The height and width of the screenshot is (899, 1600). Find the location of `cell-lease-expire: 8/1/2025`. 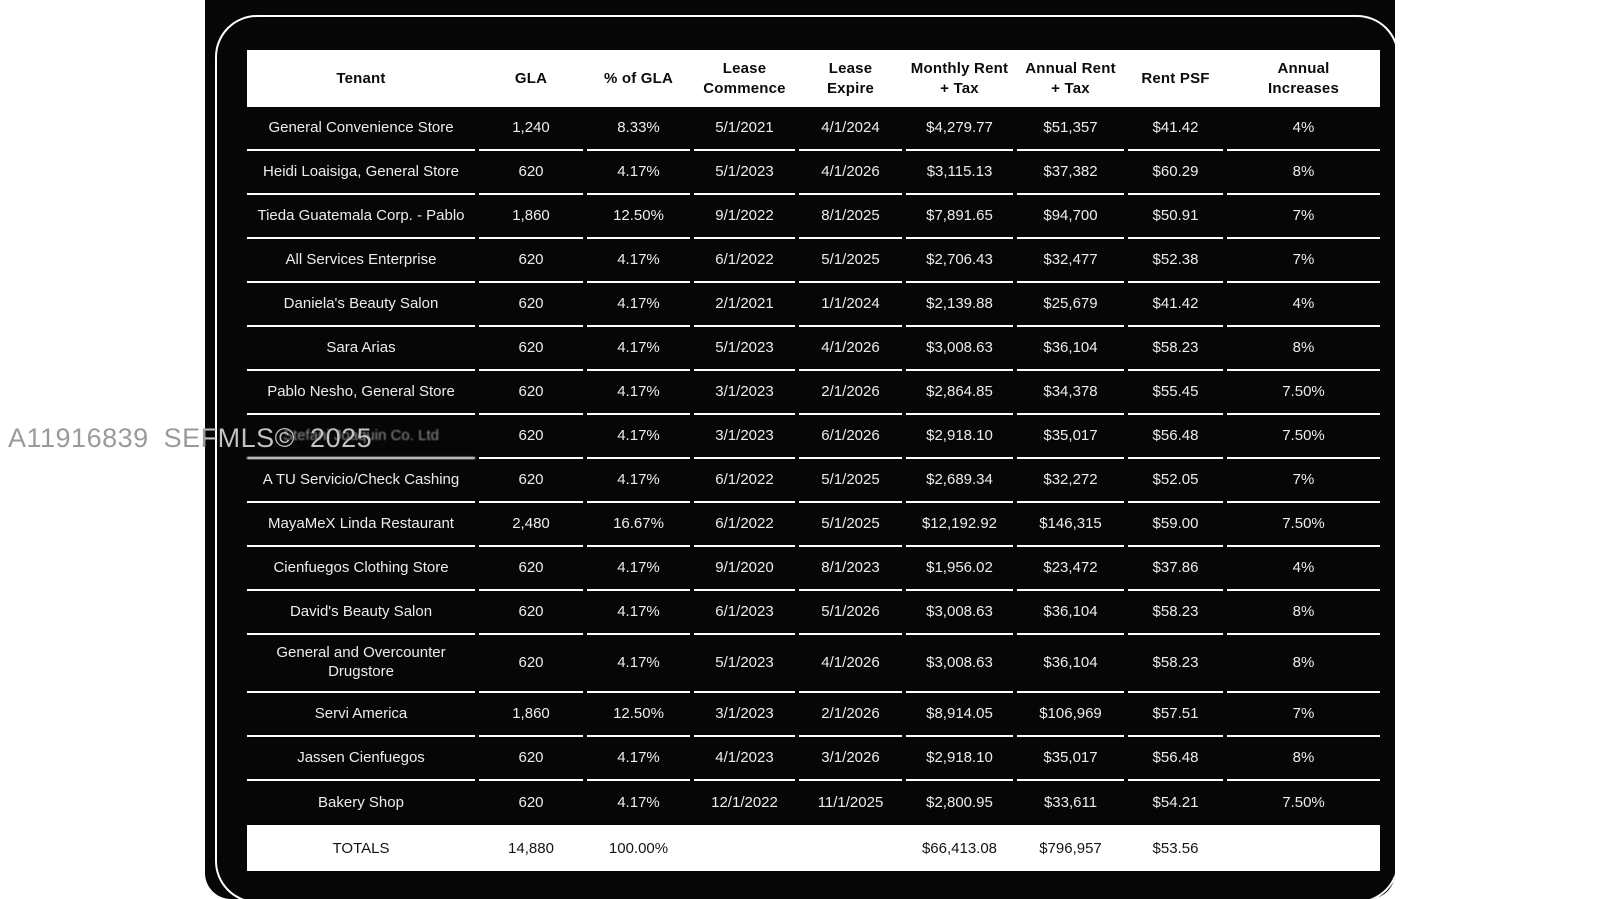

cell-lease-expire: 8/1/2025 is located at coordinates (850, 217).